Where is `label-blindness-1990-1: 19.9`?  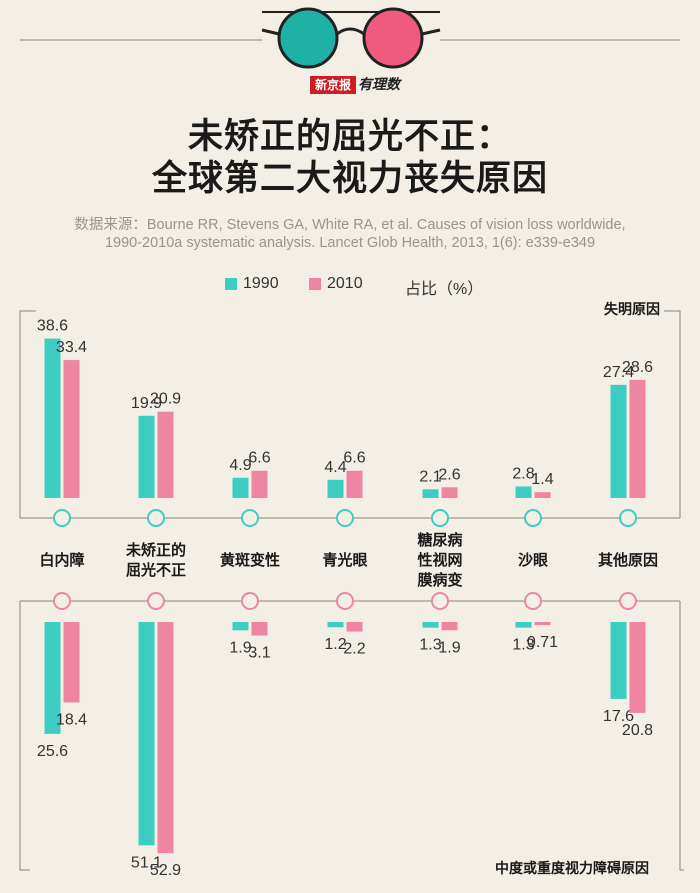
label-blindness-1990-1: 19.9 is located at coordinates (146, 403).